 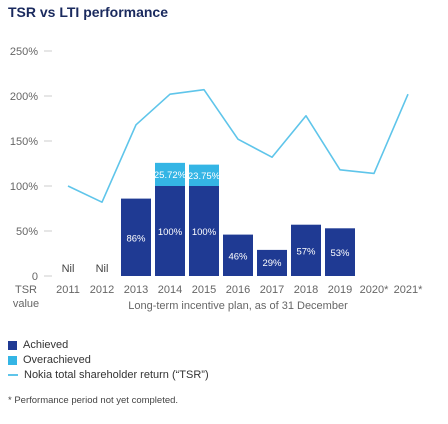 I want to click on x-tick-label: 2017, so click(x=272, y=290).